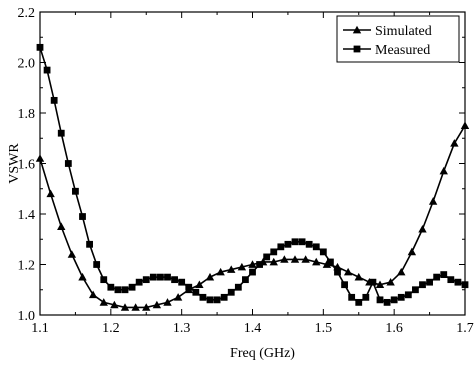  Describe the element at coordinates (27, 266) in the screenshot. I see `y-tick-label: 1.2` at that location.